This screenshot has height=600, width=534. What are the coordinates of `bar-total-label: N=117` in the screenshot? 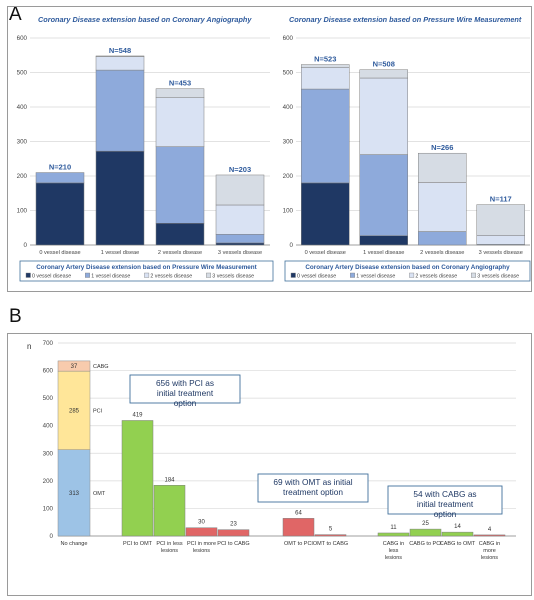 It's located at (501, 199).